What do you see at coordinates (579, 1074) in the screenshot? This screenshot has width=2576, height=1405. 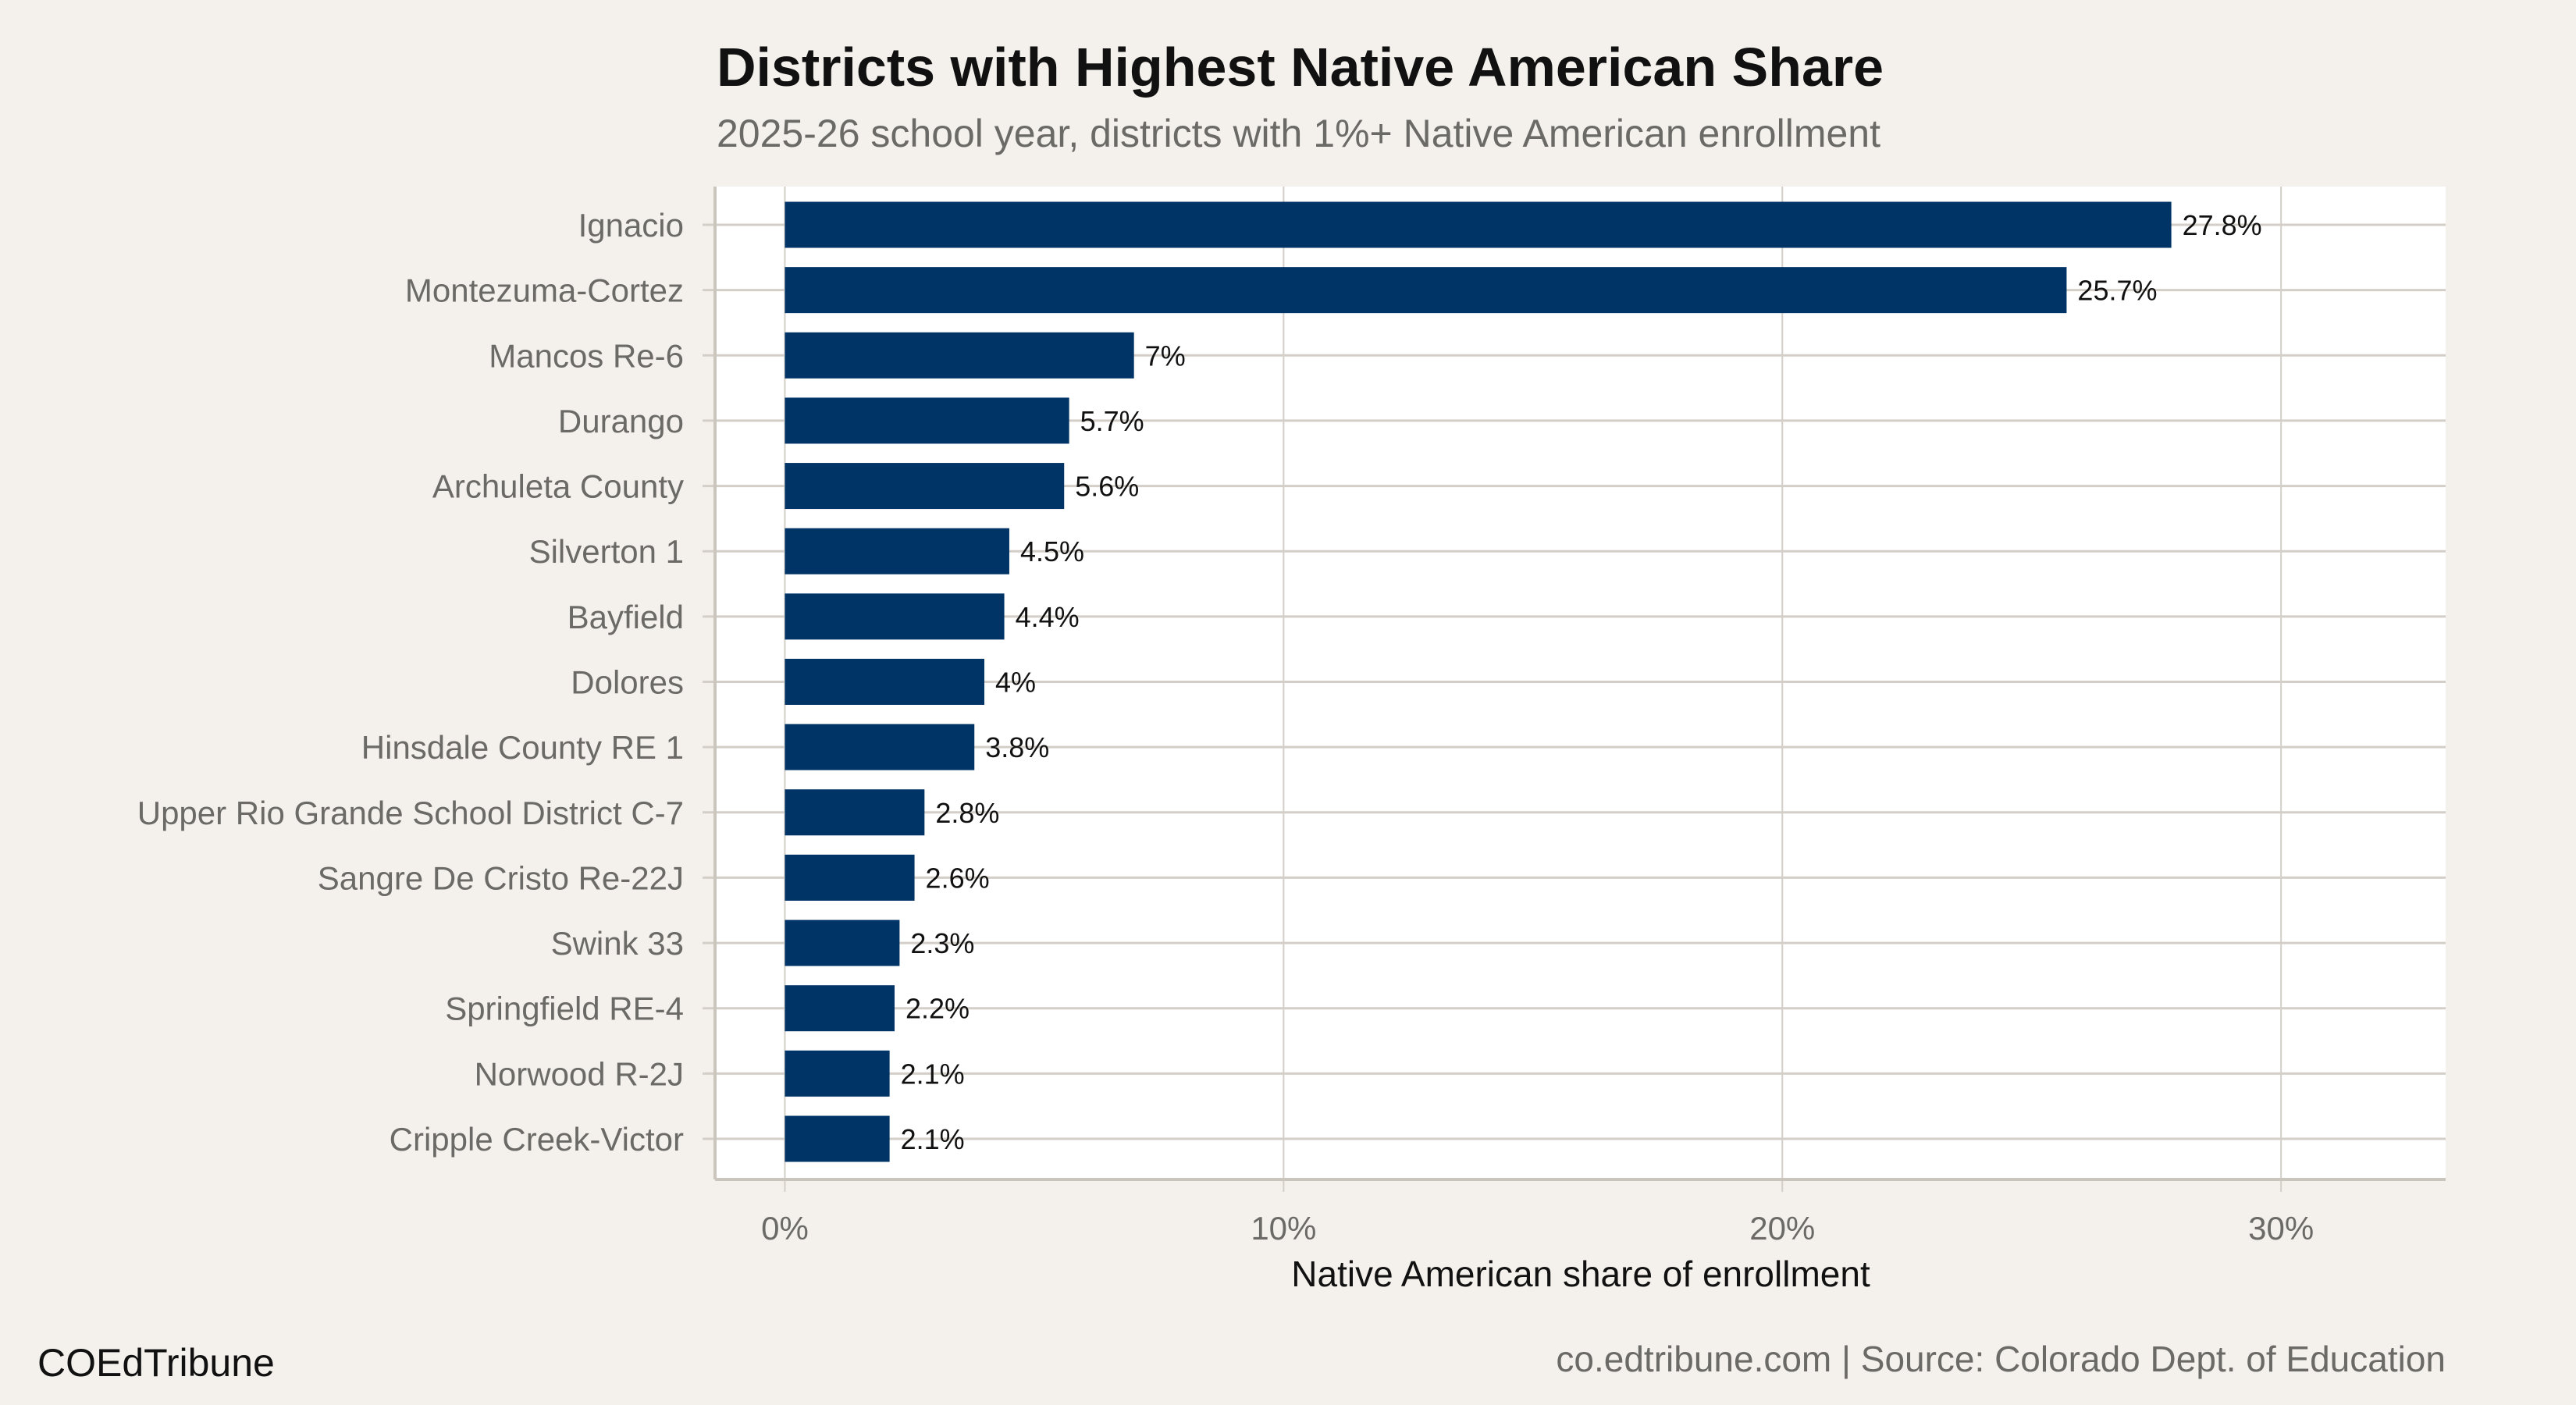 I see `y-tick-label: Norwood R-2J` at bounding box center [579, 1074].